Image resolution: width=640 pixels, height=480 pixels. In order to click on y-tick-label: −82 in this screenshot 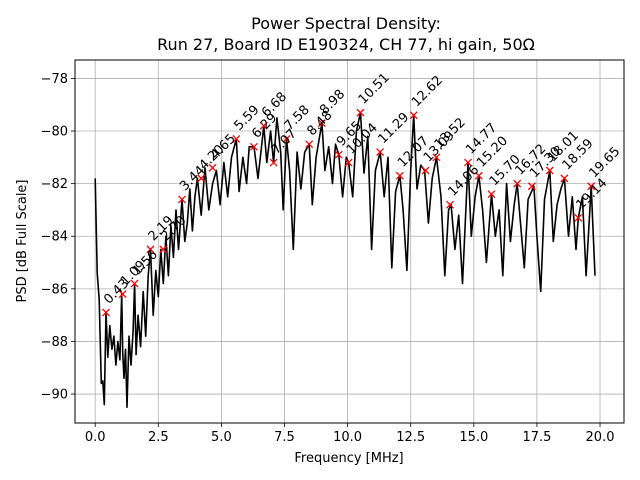, I will do `click(54, 184)`.